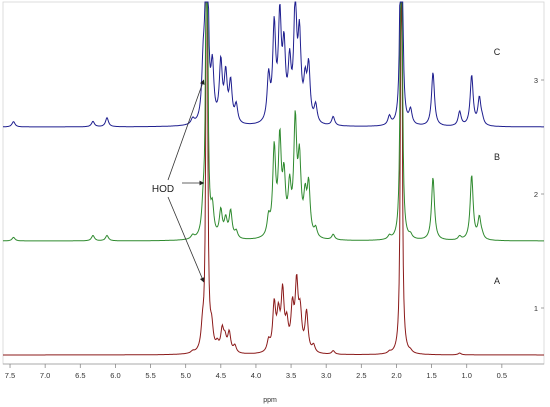  I want to click on right-tick-label: 2, so click(536, 194).